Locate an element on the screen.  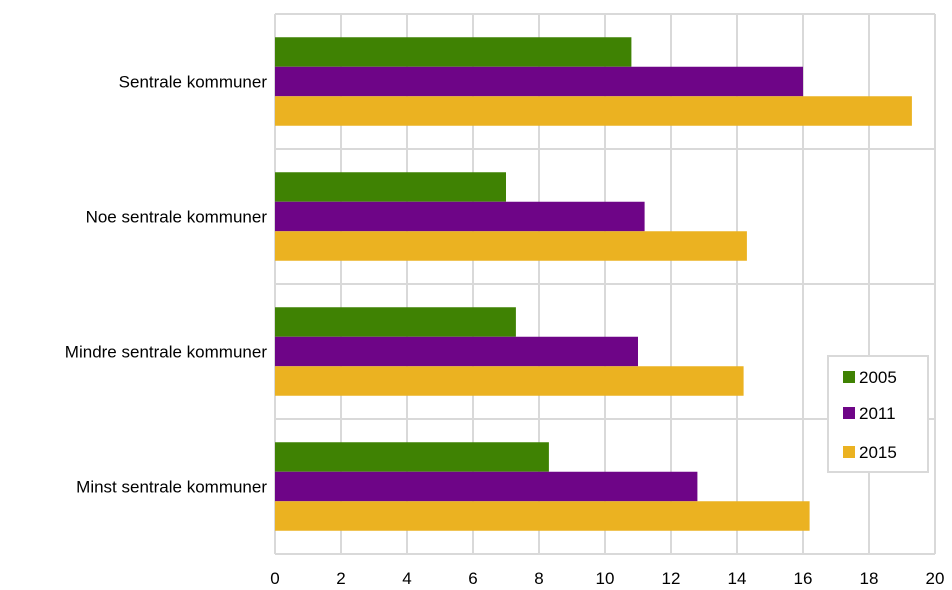
legend-swatch-2015 is located at coordinates (849, 452).